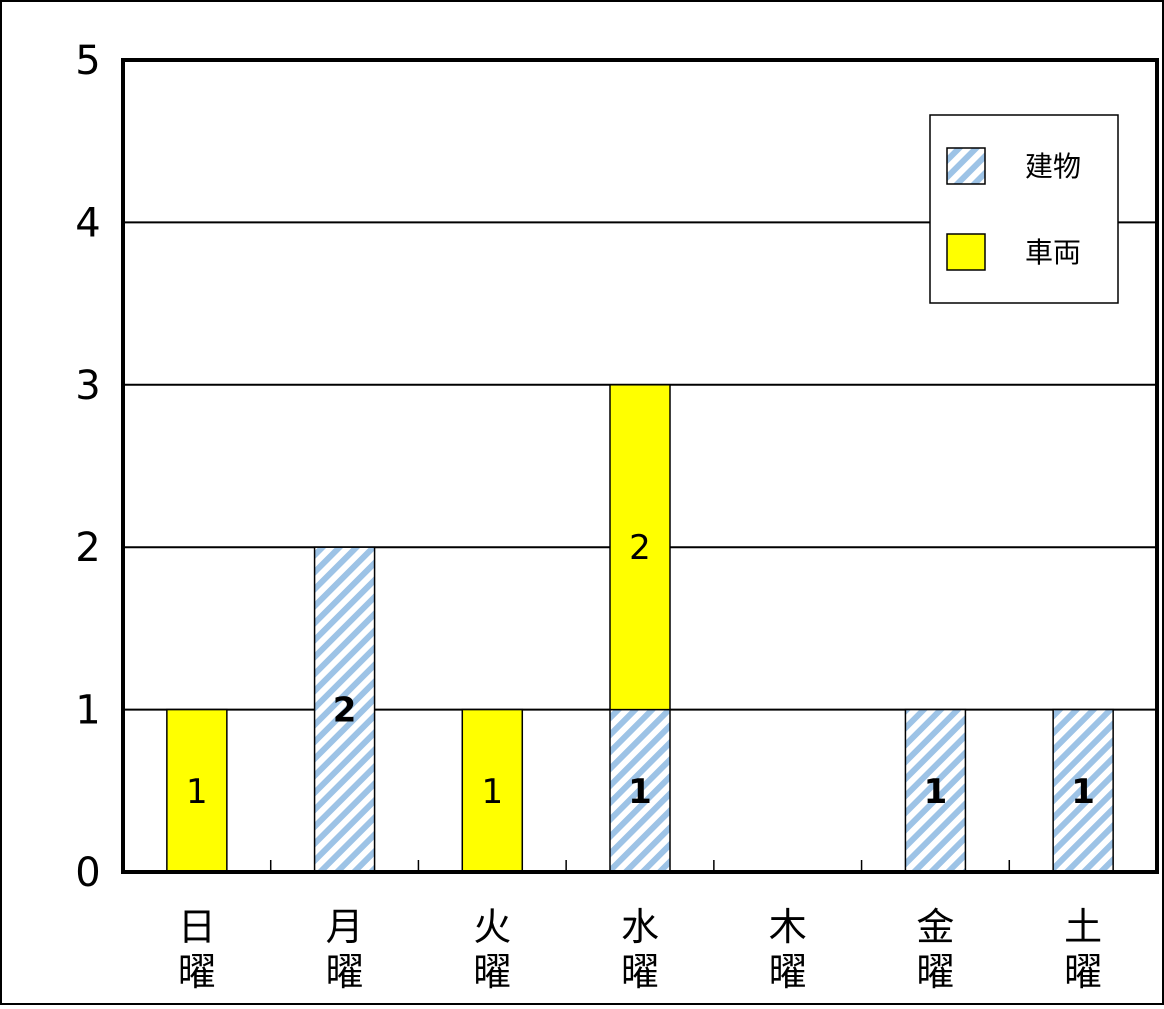 Image resolution: width=1164 pixels, height=1009 pixels. Describe the element at coordinates (345, 927) in the screenshot. I see `x-tick-label: 月` at that location.